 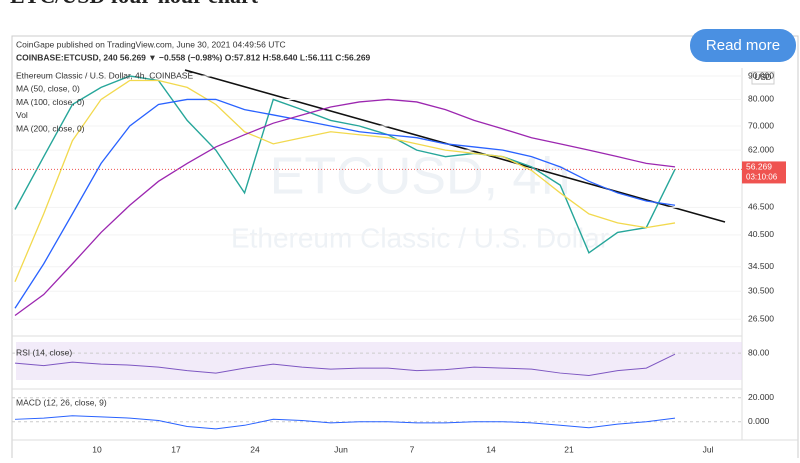 What do you see at coordinates (48, 89) in the screenshot?
I see `legend-entry: MA (50, close, 0)` at bounding box center [48, 89].